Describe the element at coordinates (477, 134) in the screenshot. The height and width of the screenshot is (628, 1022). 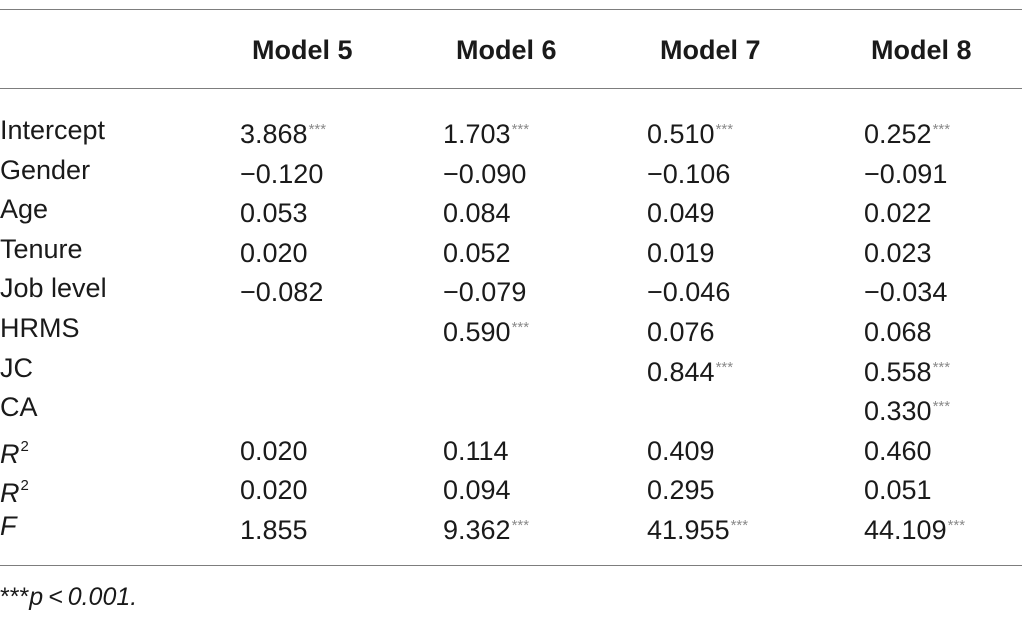
I see `cell-value: 1.703` at that location.